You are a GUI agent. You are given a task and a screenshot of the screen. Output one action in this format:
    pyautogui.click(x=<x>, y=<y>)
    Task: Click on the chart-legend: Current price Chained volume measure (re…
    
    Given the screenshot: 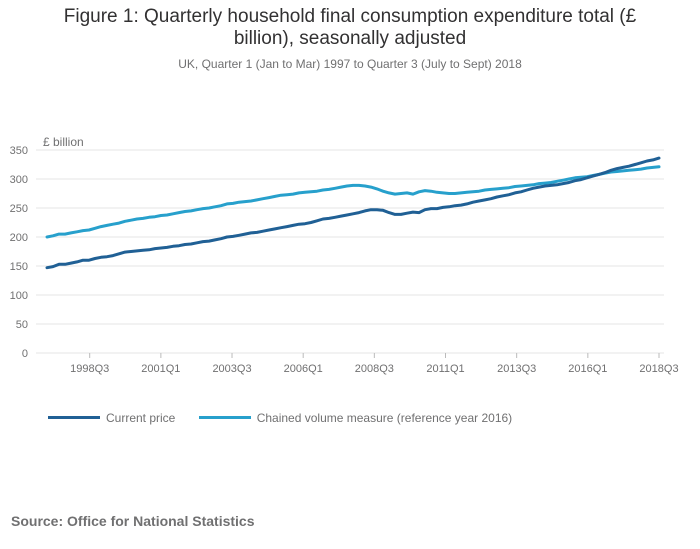 What is the action you would take?
    pyautogui.click(x=290, y=416)
    